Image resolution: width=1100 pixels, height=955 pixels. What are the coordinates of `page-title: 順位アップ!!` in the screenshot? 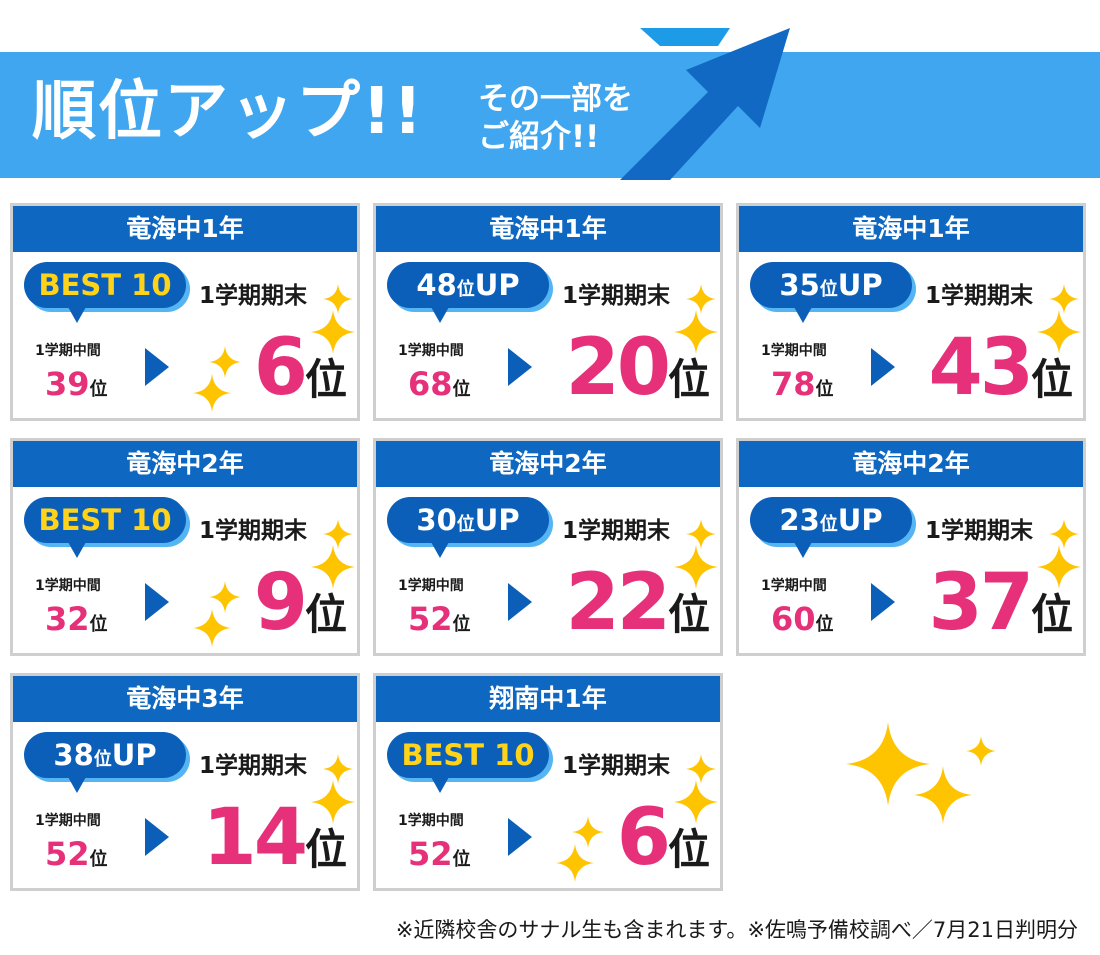 It's located at (228, 112).